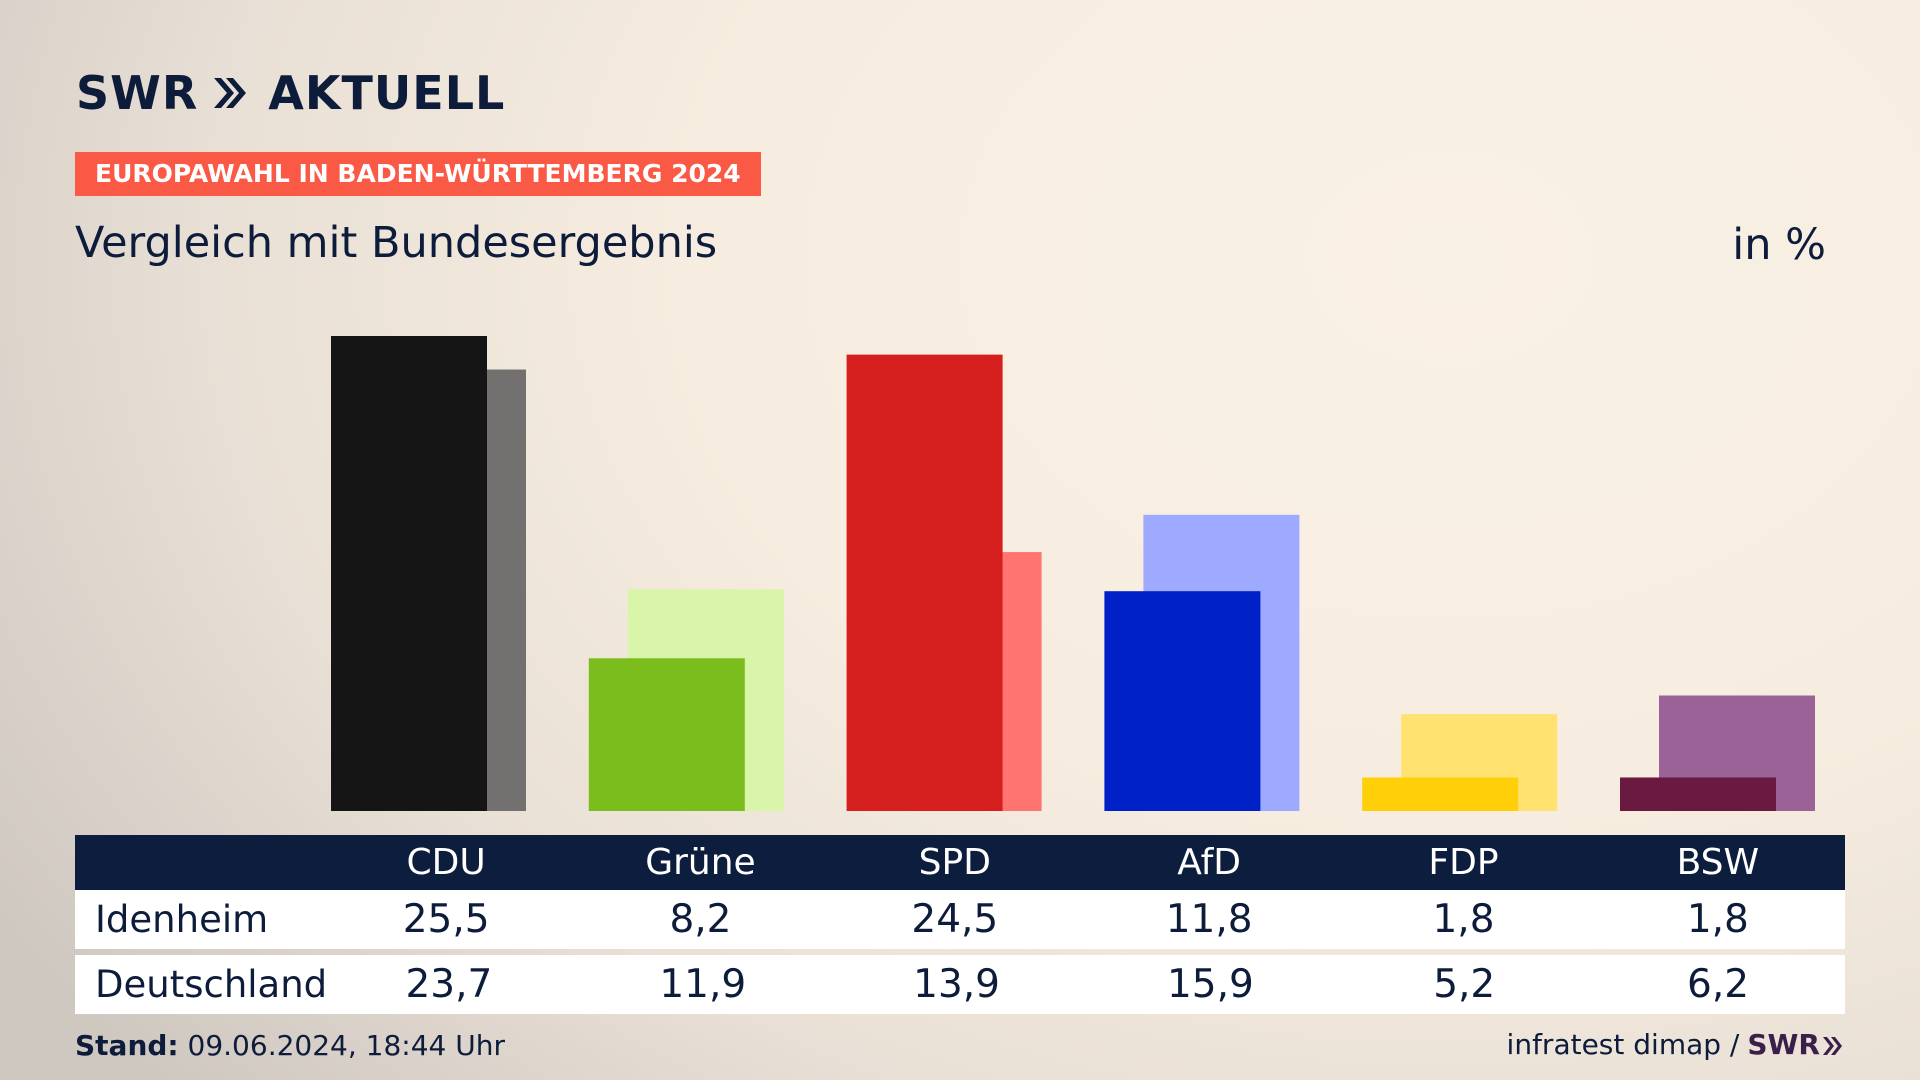  I want to click on chart-subtitle: Vergleich mit Bundesergebnis, so click(396, 243).